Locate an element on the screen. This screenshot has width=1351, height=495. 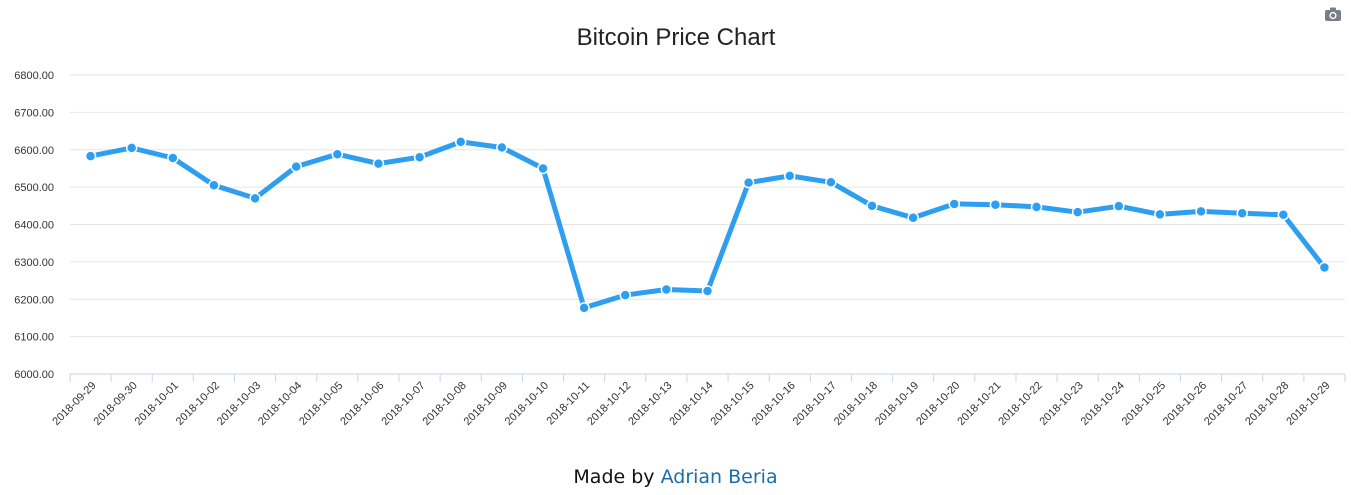
y-tick-label: 6600.00 is located at coordinates (34, 151).